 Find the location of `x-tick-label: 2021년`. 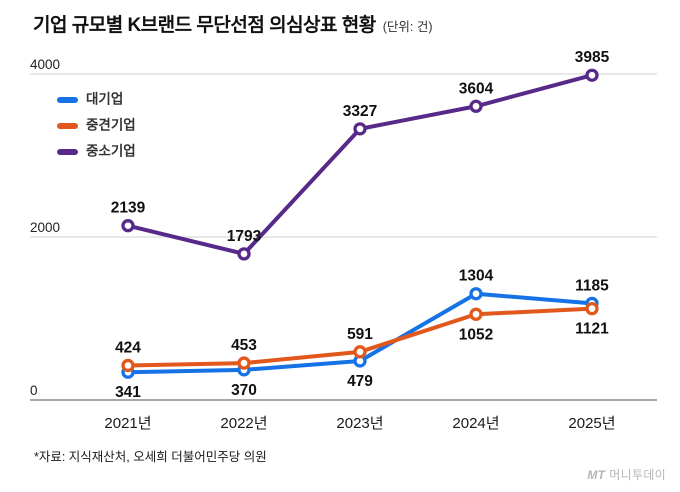

x-tick-label: 2021년 is located at coordinates (127, 423).